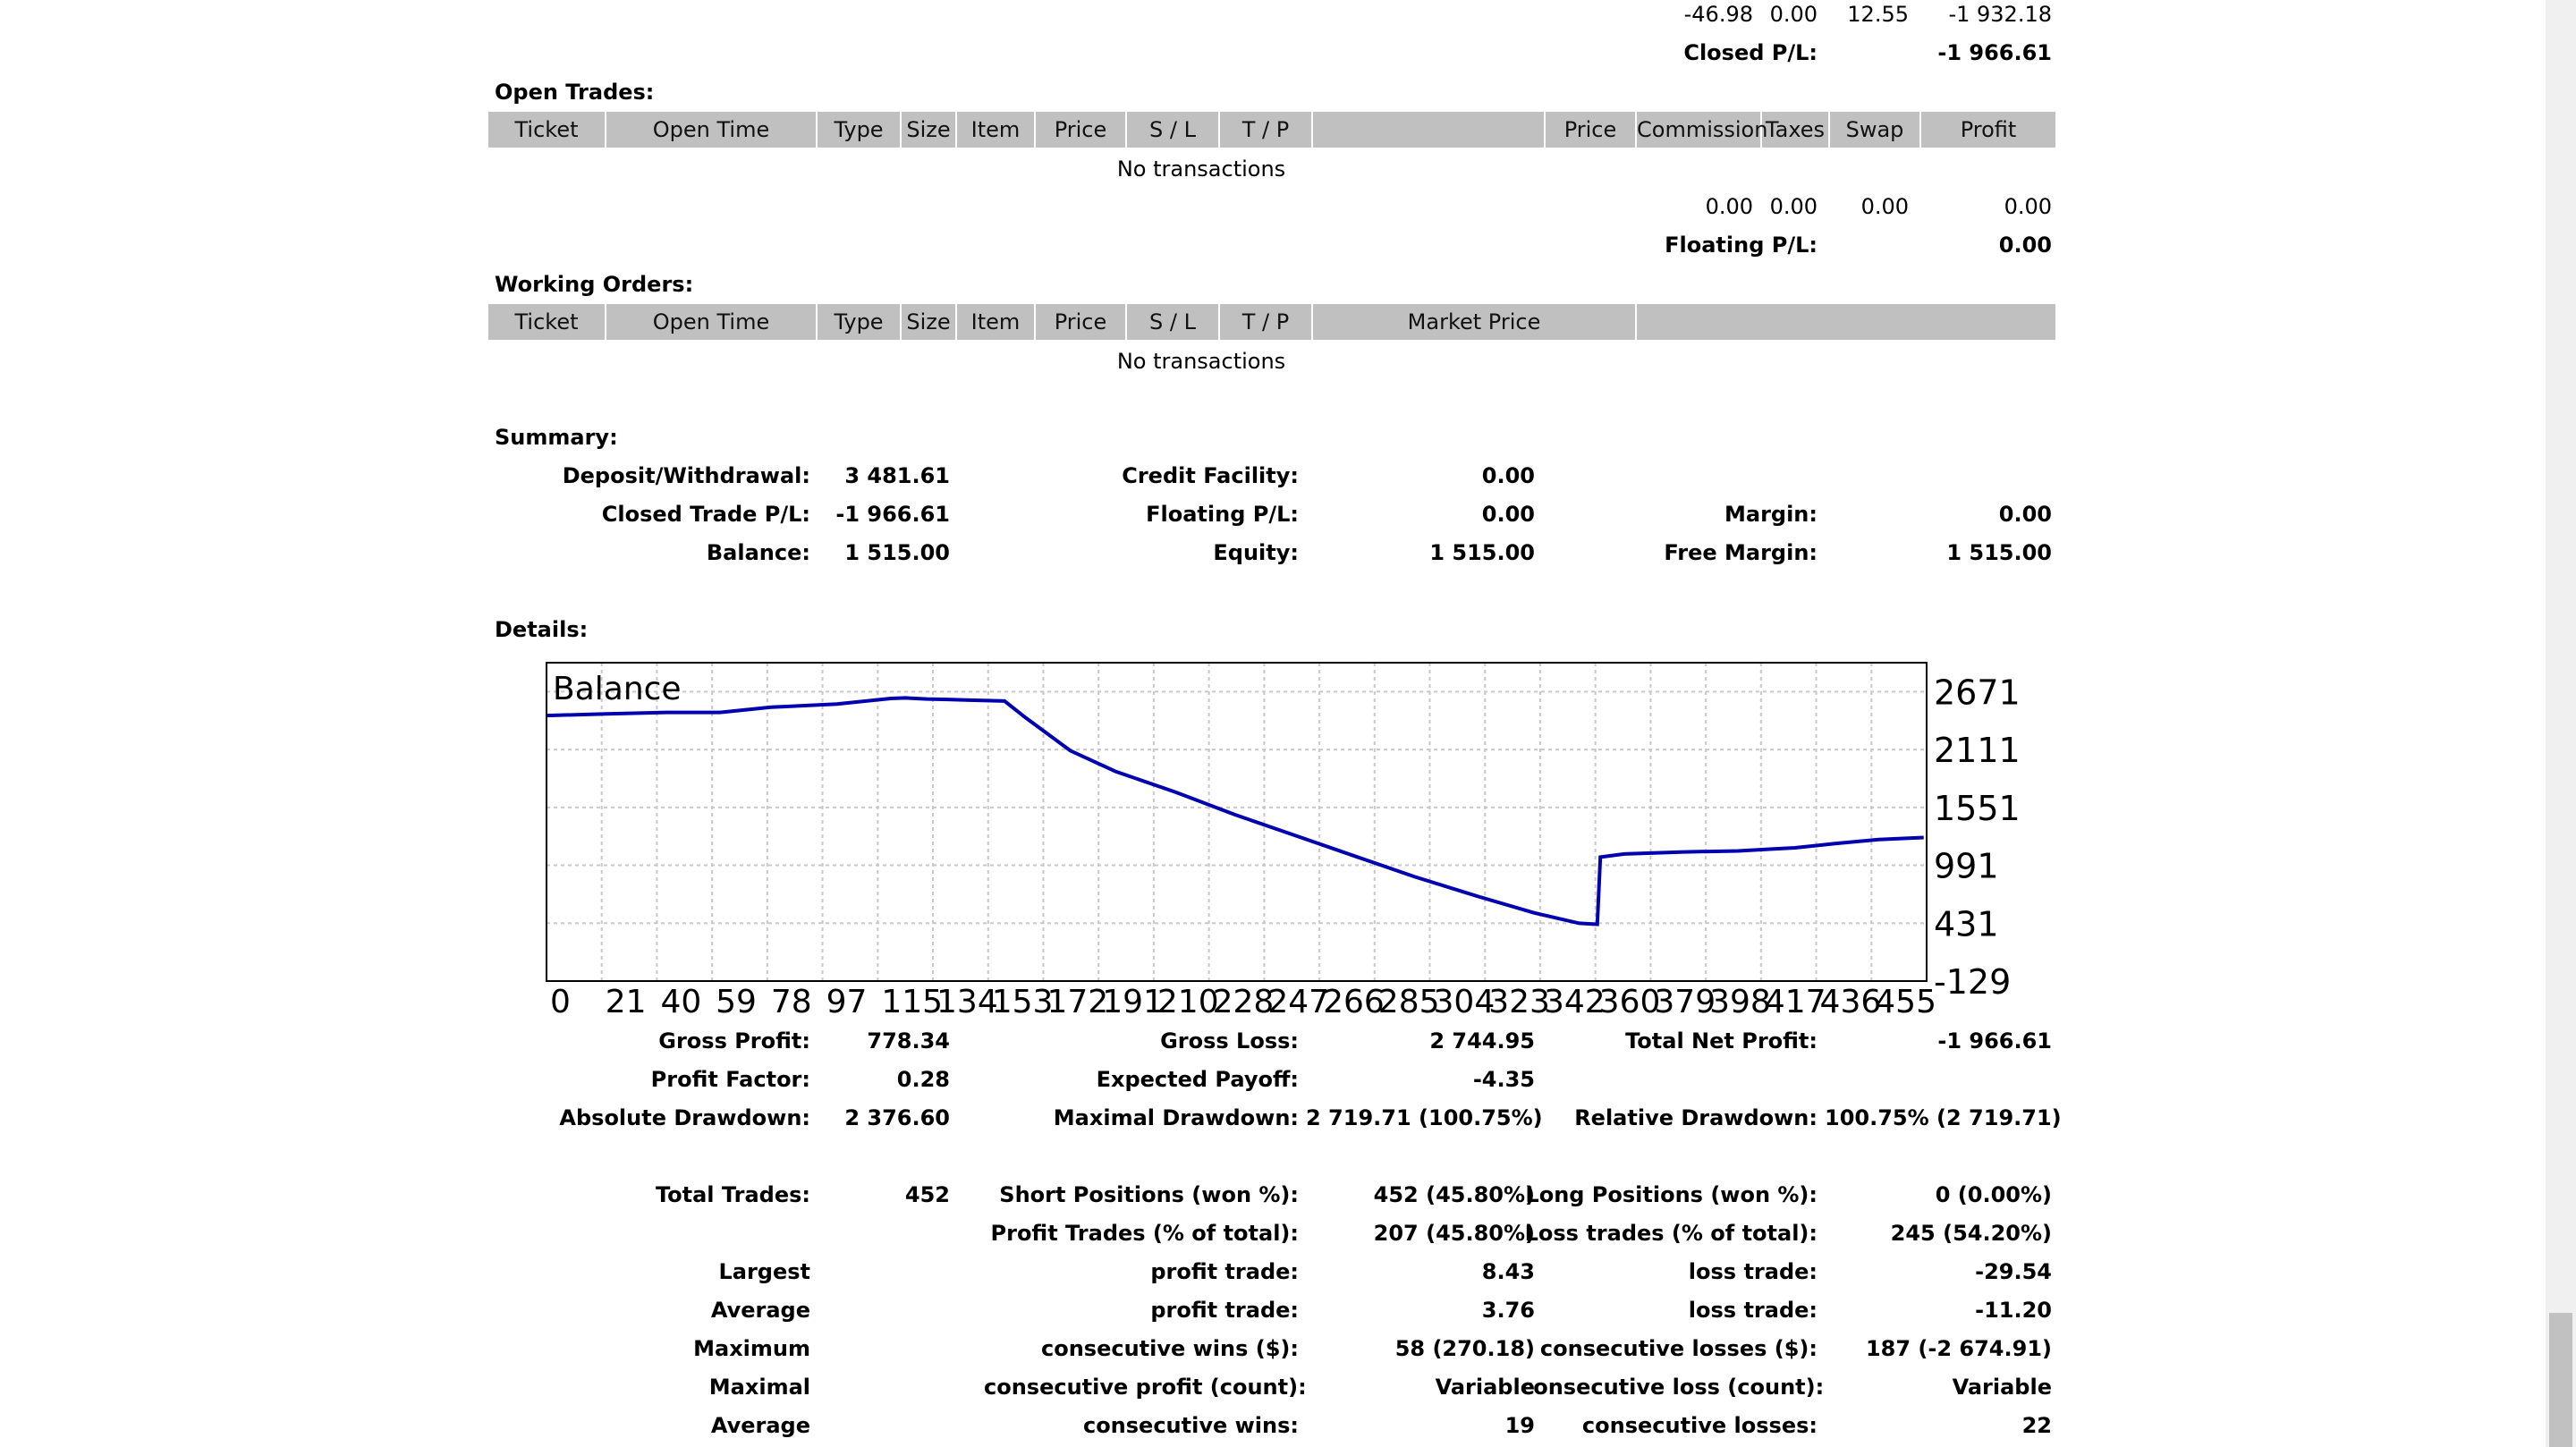 The image size is (2576, 1447). I want to click on open-swap-total: 0.00, so click(1884, 206).